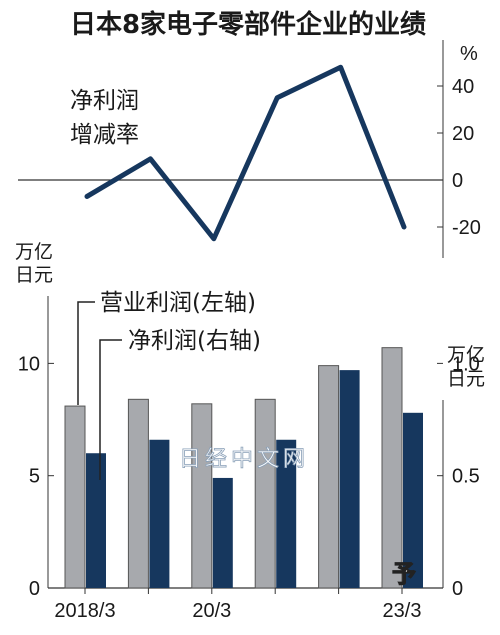 The image size is (500, 635). I want to click on forecast-marker: 予, so click(404, 574).